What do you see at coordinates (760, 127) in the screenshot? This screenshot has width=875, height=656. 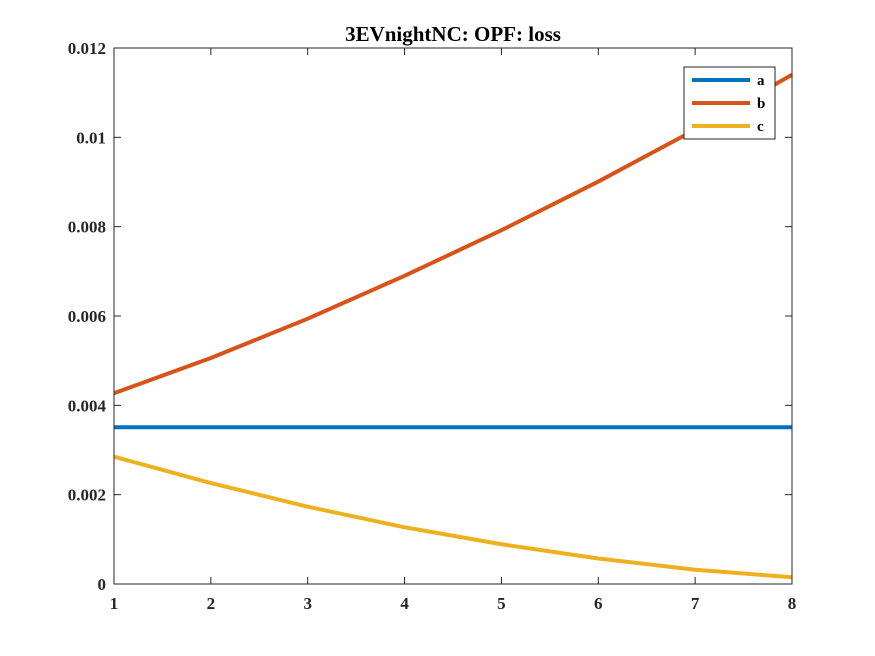 I see `legend-label-c: c` at bounding box center [760, 127].